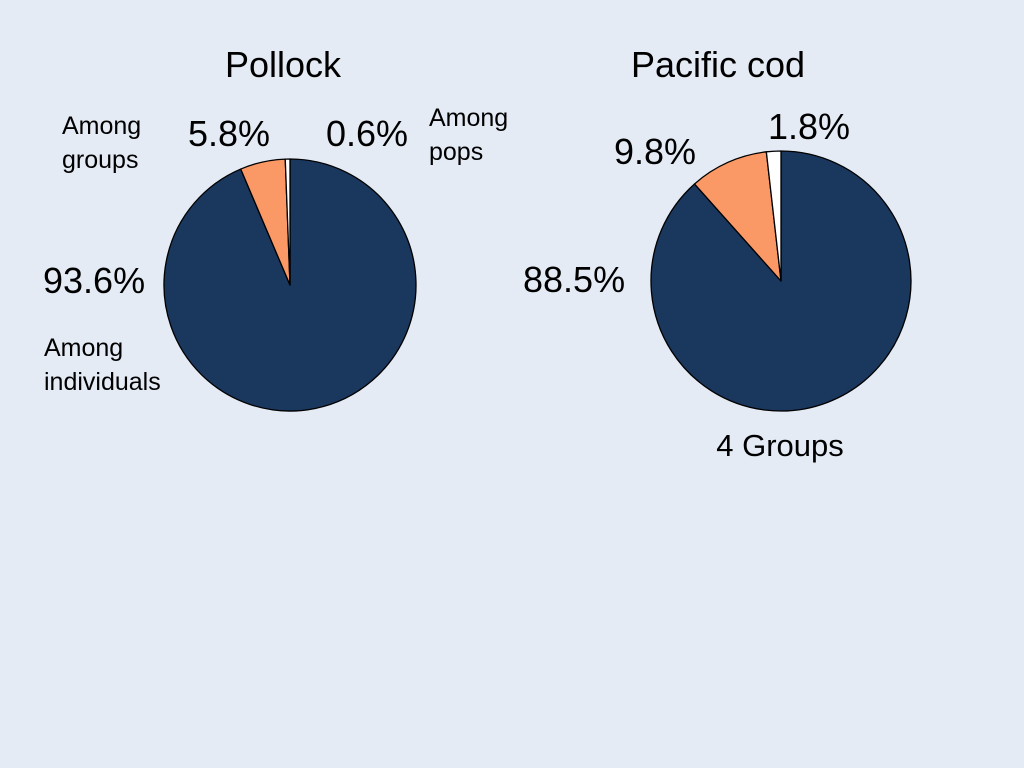 The height and width of the screenshot is (768, 1024). I want to click on pollock-among-individuals-label-line1: Among, so click(83, 348).